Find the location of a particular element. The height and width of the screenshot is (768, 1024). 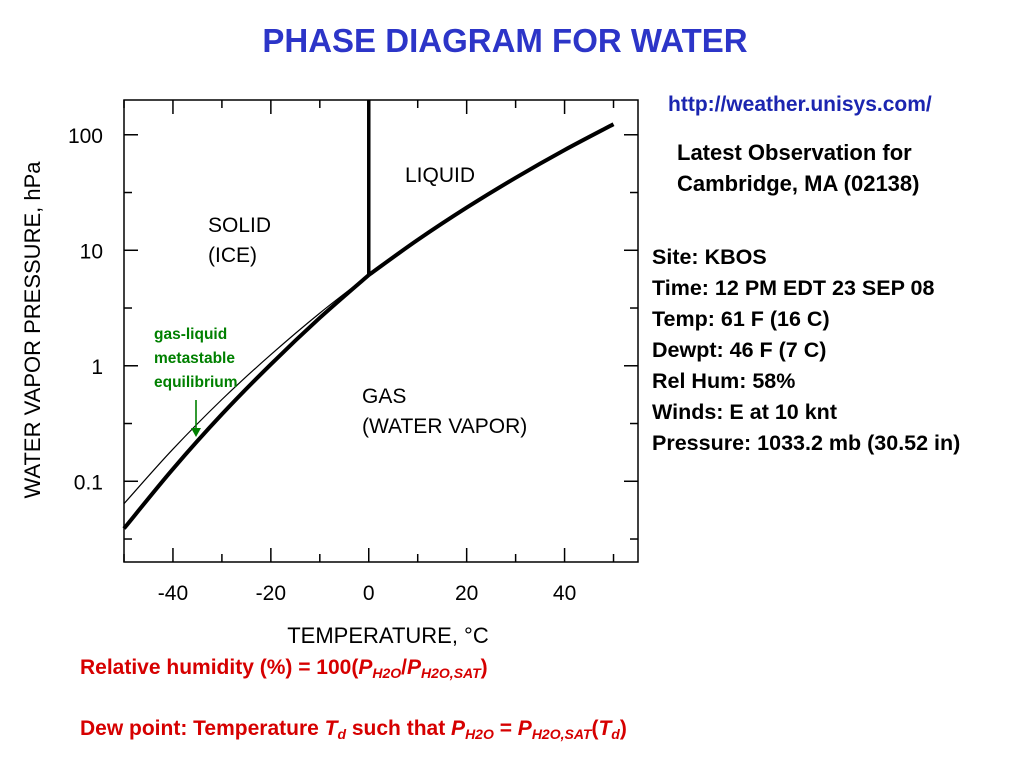

dew-p1-sub: H2O is located at coordinates (479, 734).